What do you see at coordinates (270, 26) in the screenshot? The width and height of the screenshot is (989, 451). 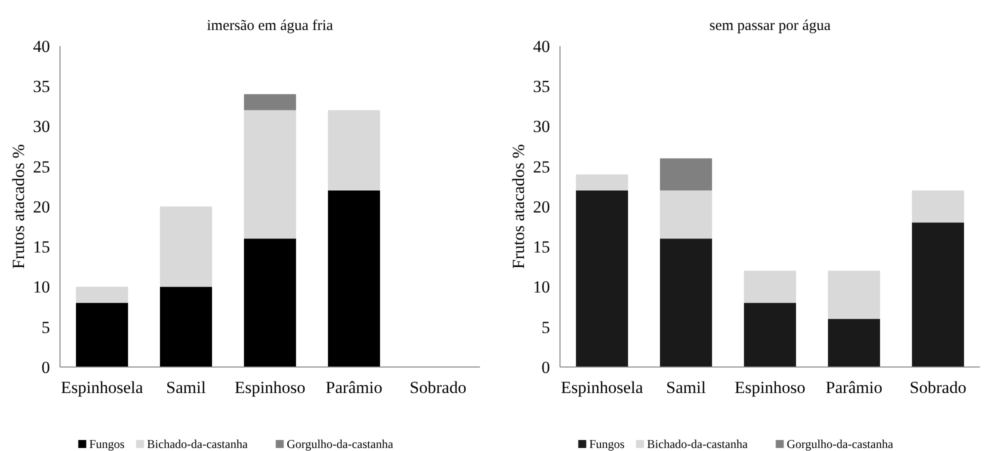 I see `chart-title: imersão em água fria` at bounding box center [270, 26].